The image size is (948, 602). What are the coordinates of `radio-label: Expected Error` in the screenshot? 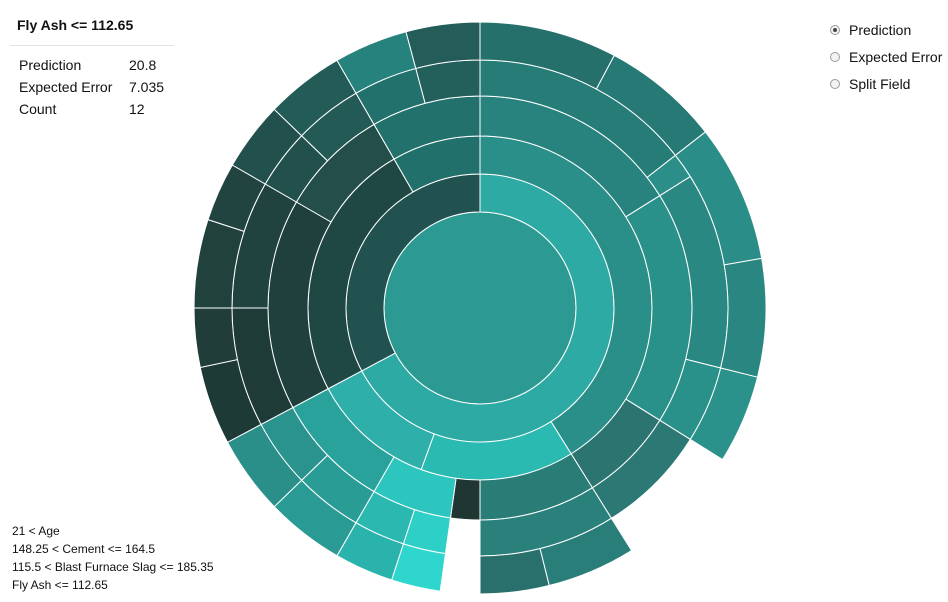 It's located at (896, 56).